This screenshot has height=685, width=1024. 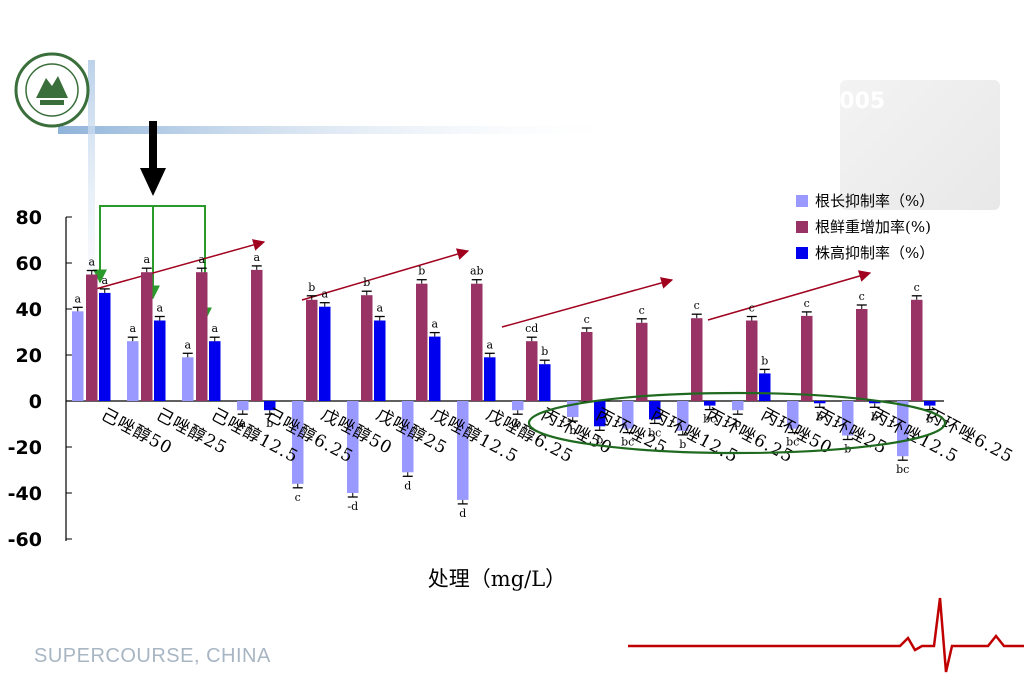 I want to click on highlight-ellipse, so click(x=737, y=423).